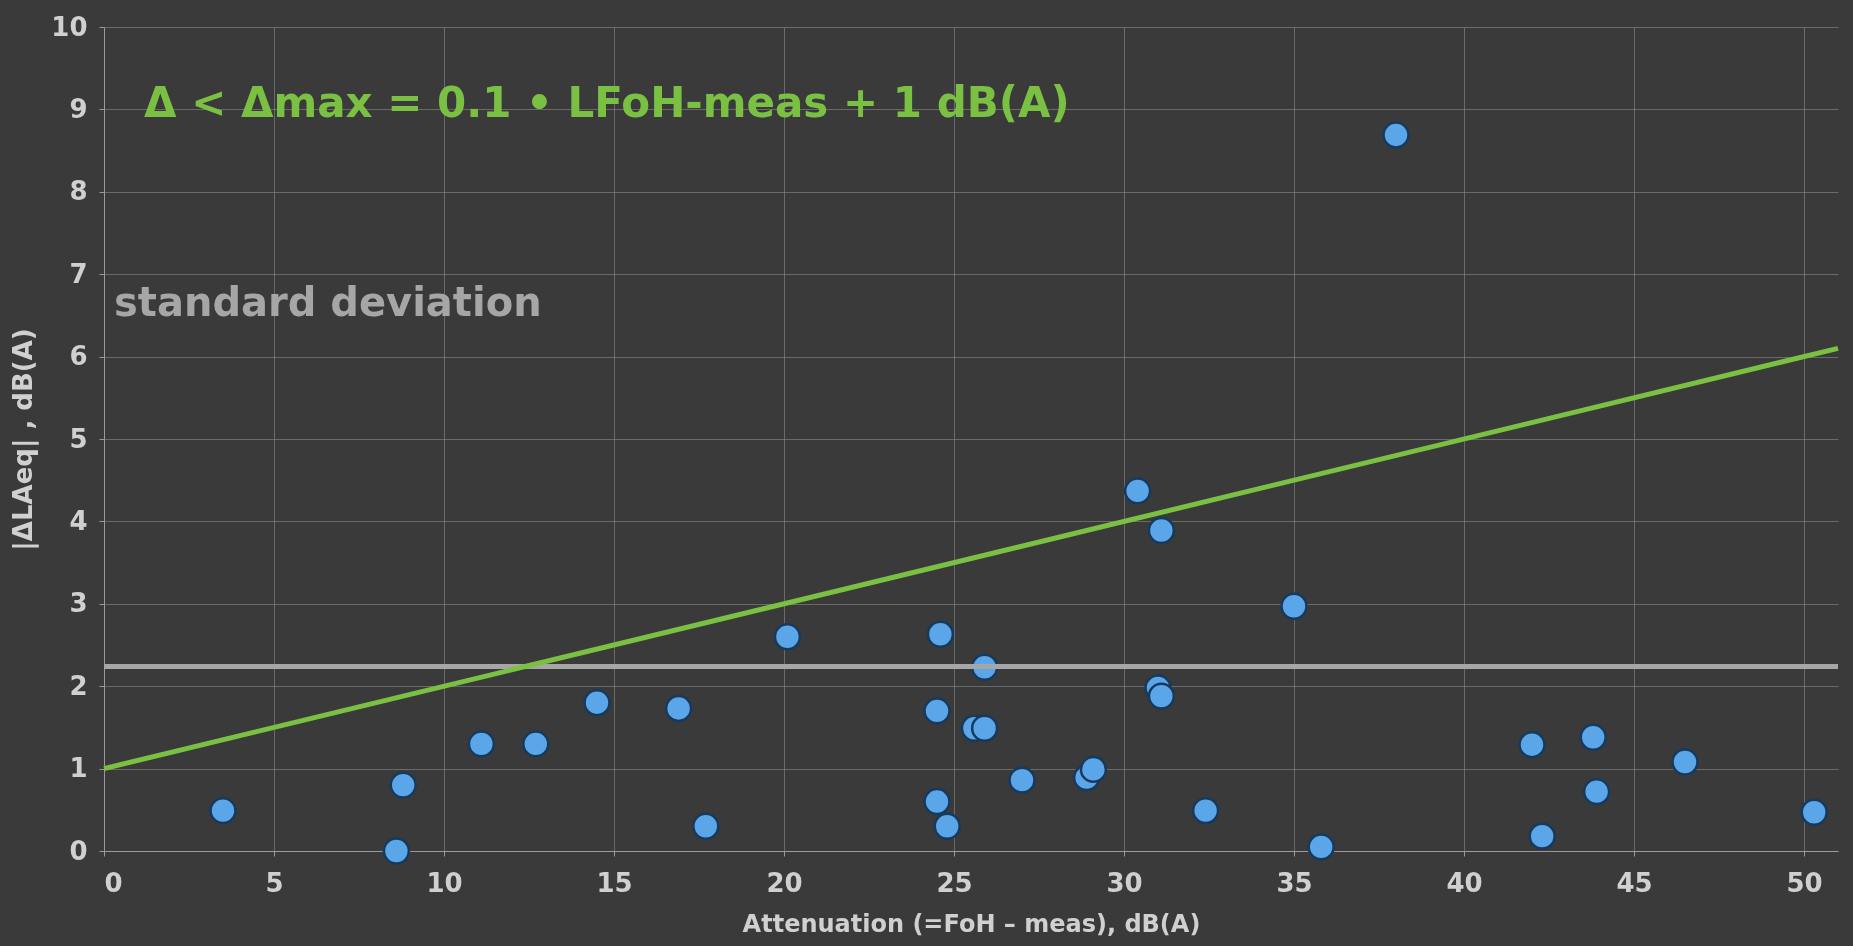 The image size is (1853, 946). Describe the element at coordinates (78, 438) in the screenshot. I see `y-tick-label: 5` at that location.